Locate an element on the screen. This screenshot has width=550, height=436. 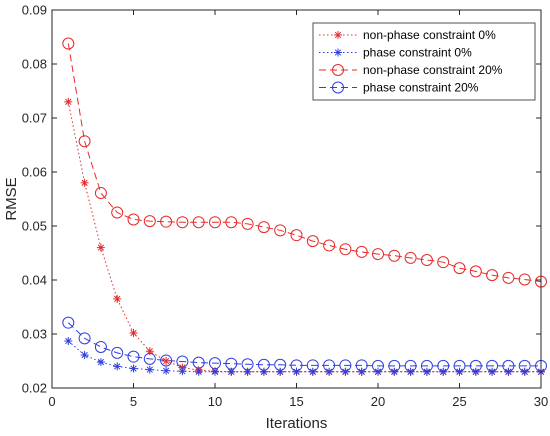
y-tick-label: 0.03 is located at coordinates (34, 334).